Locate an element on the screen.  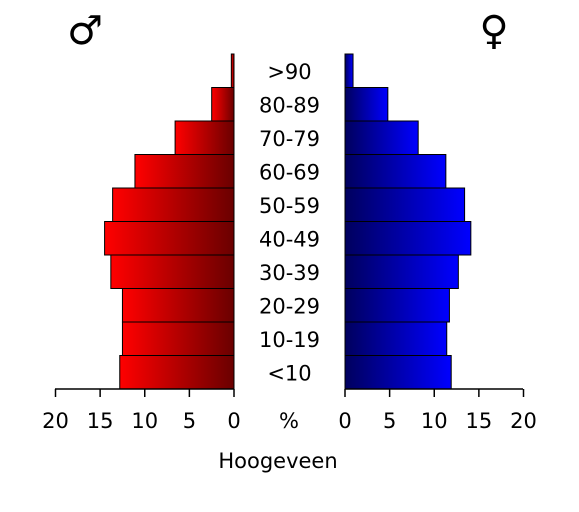
female-symbol: ♀ is located at coordinates (493, 31).